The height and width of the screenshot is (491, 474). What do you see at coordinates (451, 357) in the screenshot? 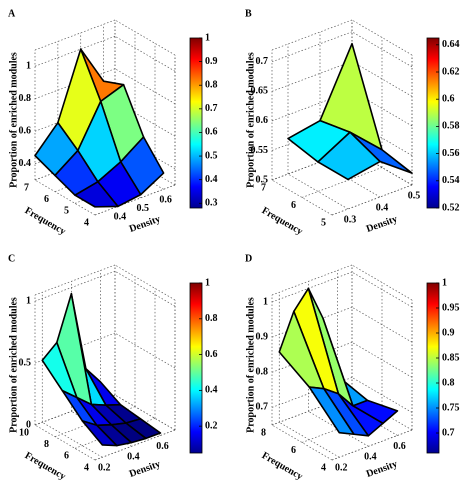
I see `colorbar-tick-label: 0.85` at bounding box center [451, 357].